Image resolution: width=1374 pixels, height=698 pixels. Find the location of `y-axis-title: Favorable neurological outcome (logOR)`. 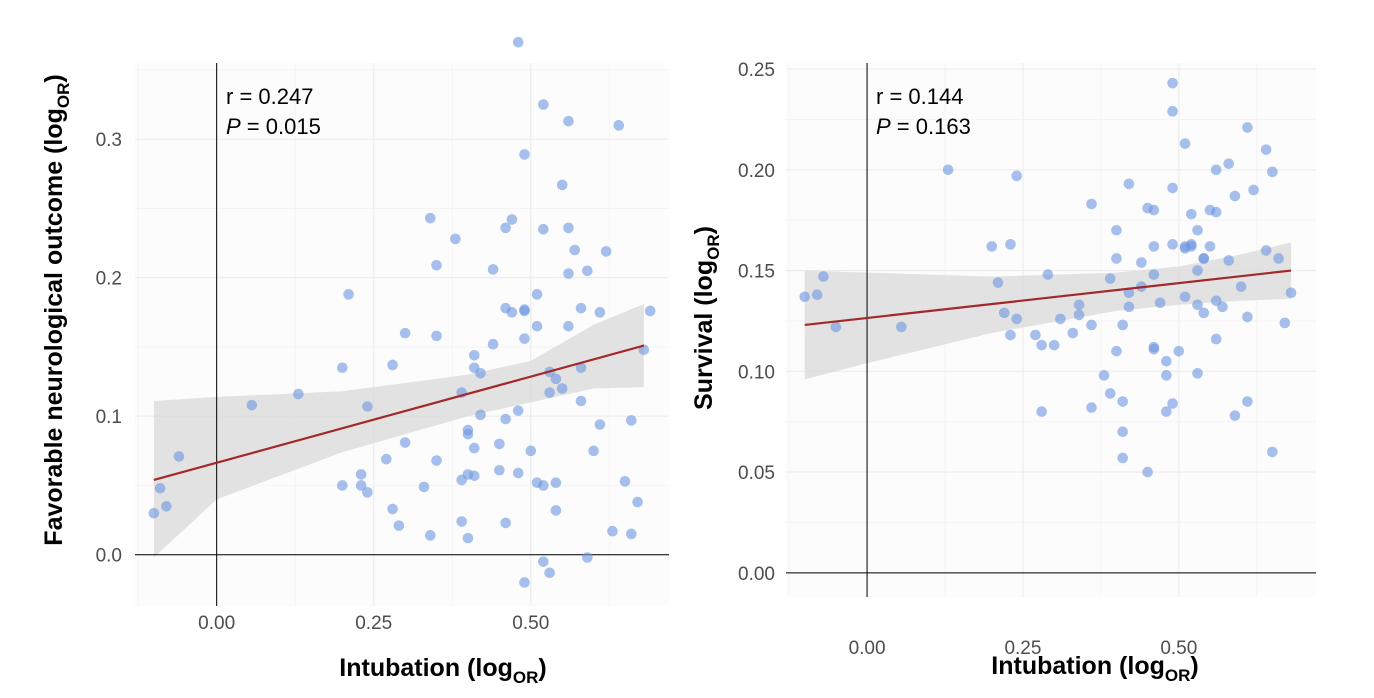

y-axis-title: Favorable neurological outcome (logOR) is located at coordinates (56, 309).